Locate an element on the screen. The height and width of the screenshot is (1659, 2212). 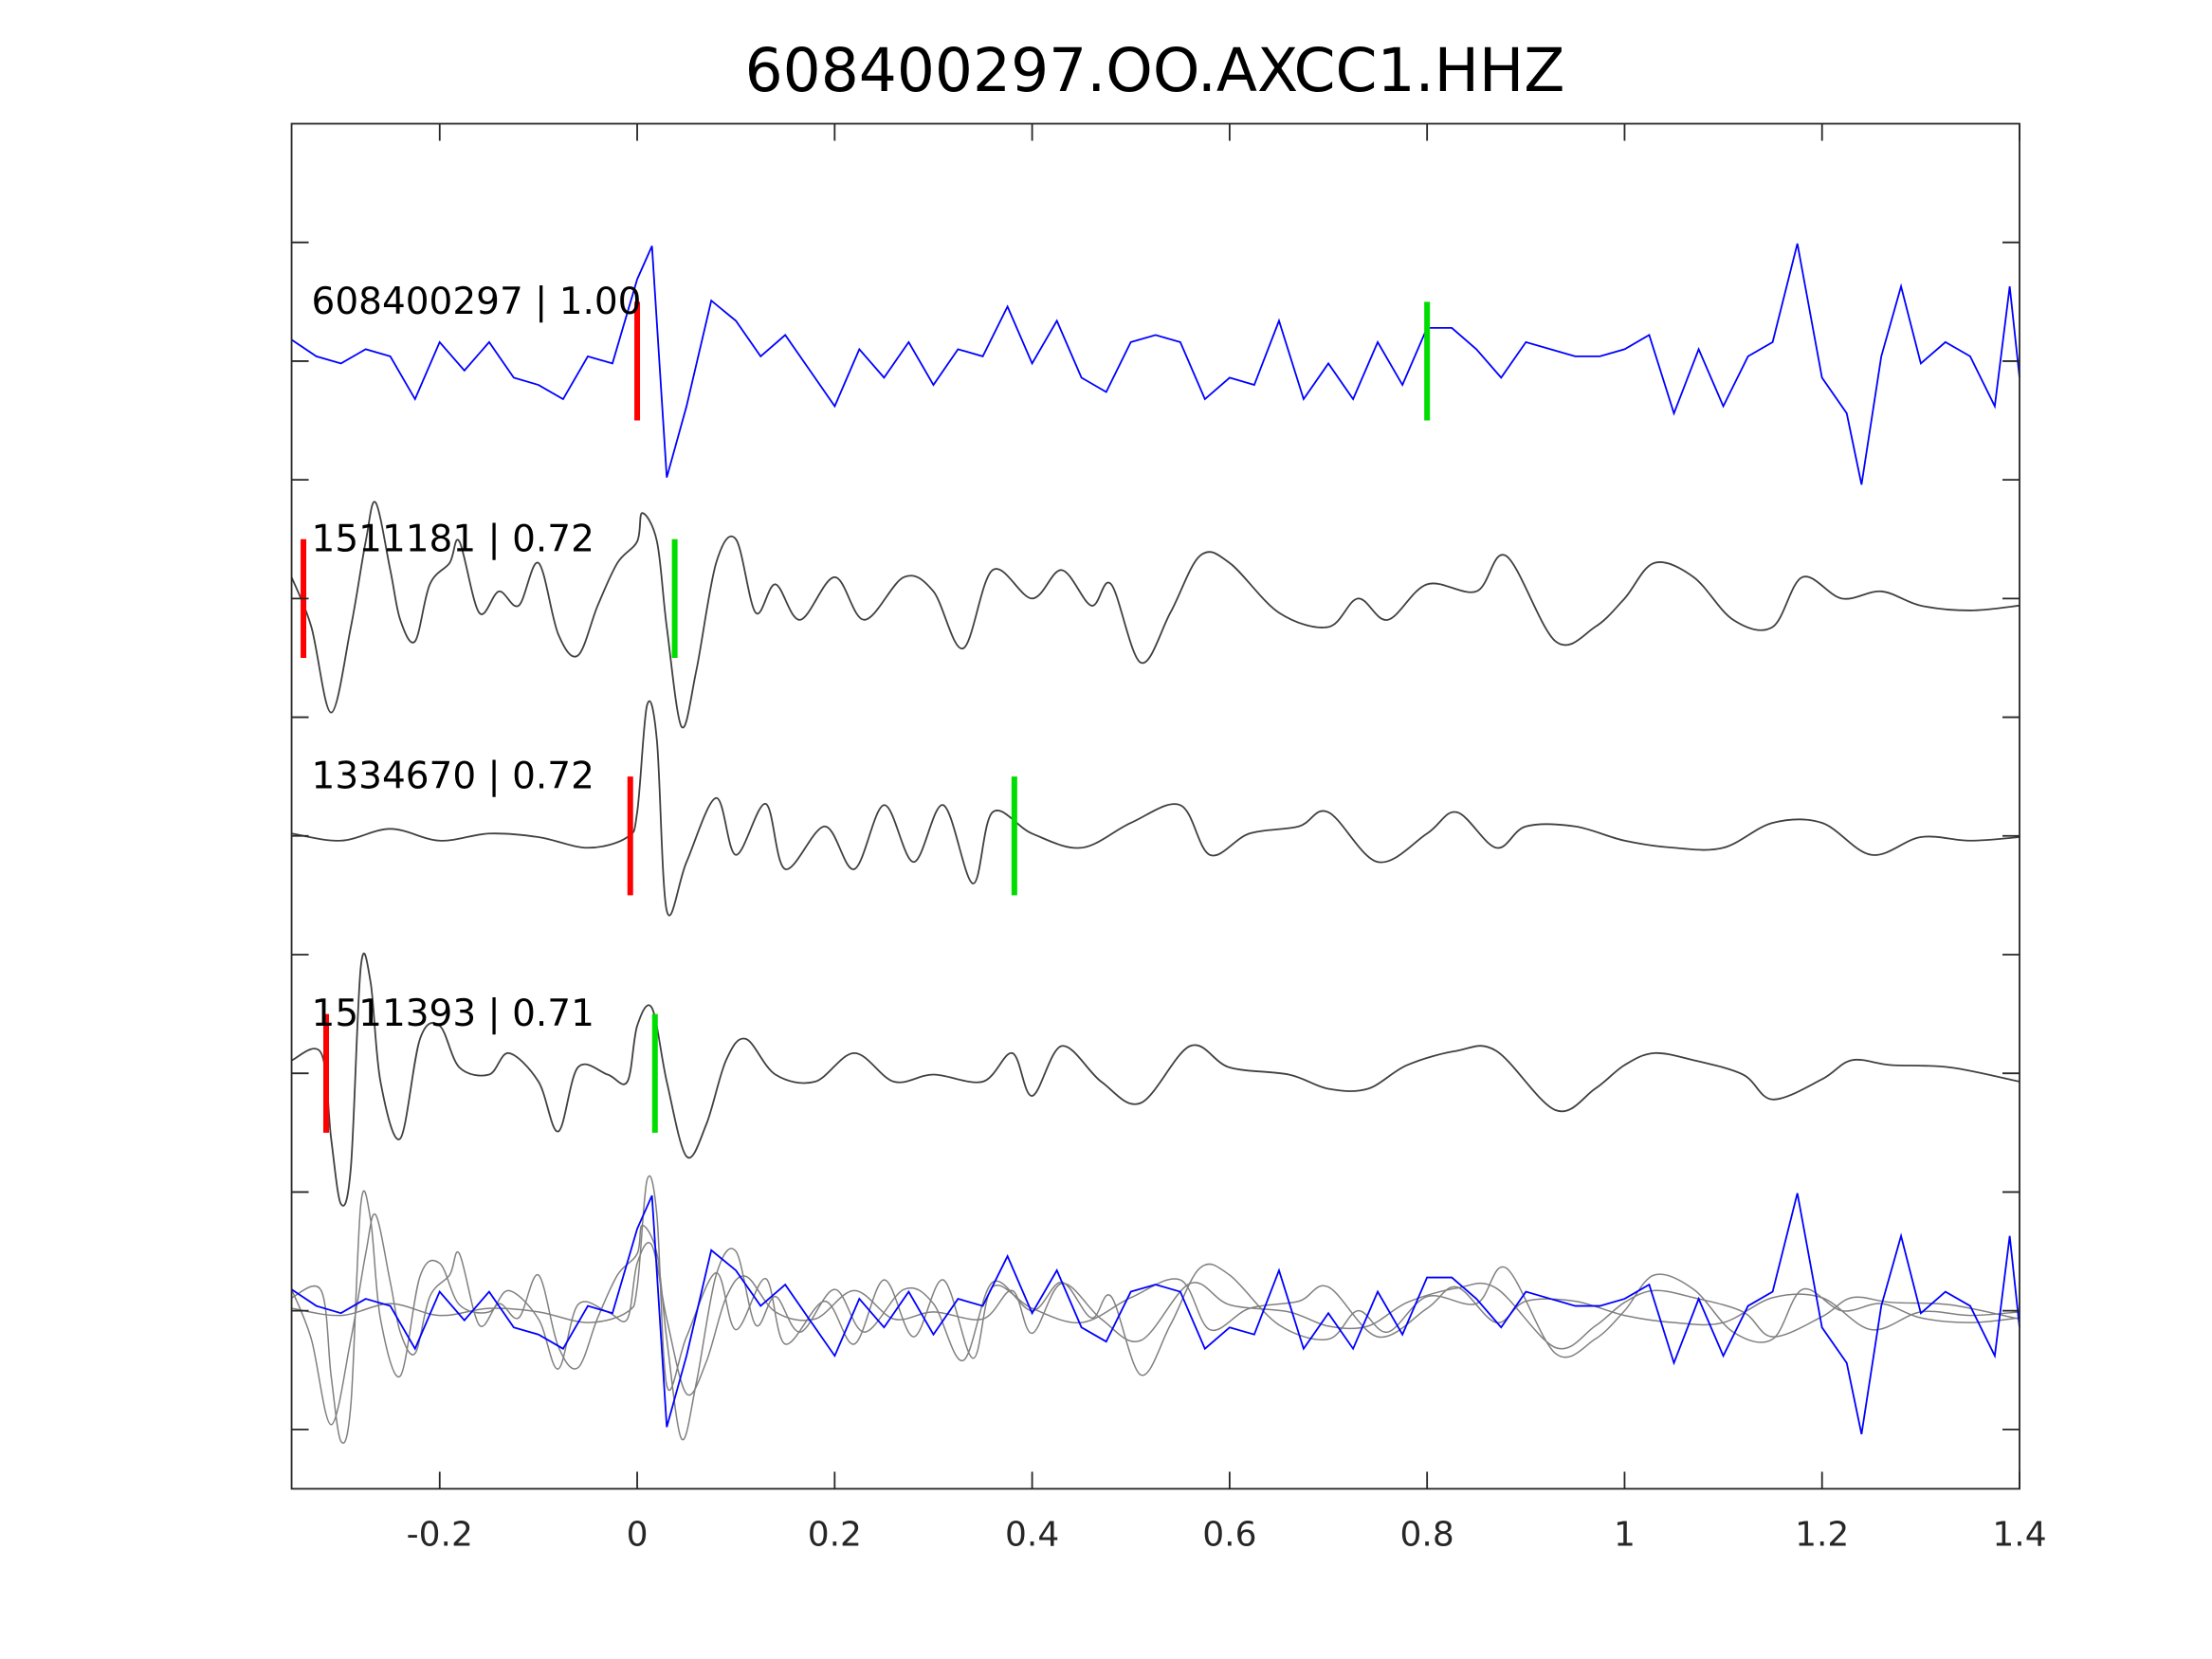
x-tick-label: 1 is located at coordinates (1625, 1534).